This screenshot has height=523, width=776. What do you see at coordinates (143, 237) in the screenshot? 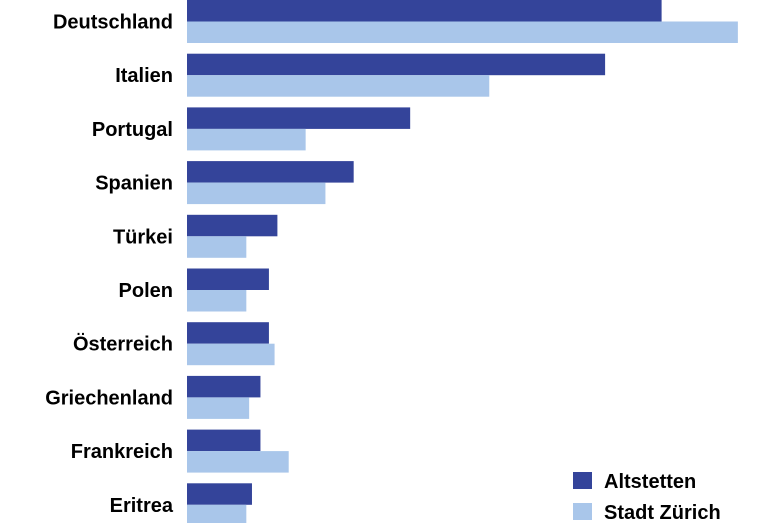
I see `category-label-turkei: Türkei` at bounding box center [143, 237].